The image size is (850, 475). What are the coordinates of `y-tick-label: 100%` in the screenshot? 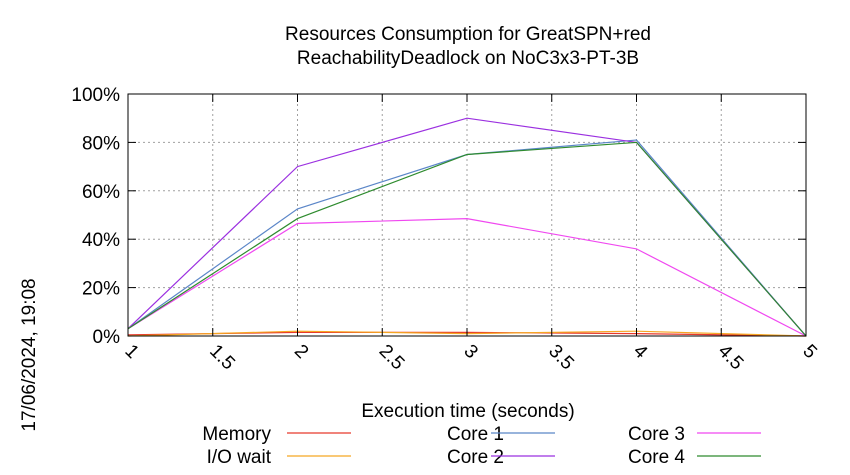 It's located at (95, 95).